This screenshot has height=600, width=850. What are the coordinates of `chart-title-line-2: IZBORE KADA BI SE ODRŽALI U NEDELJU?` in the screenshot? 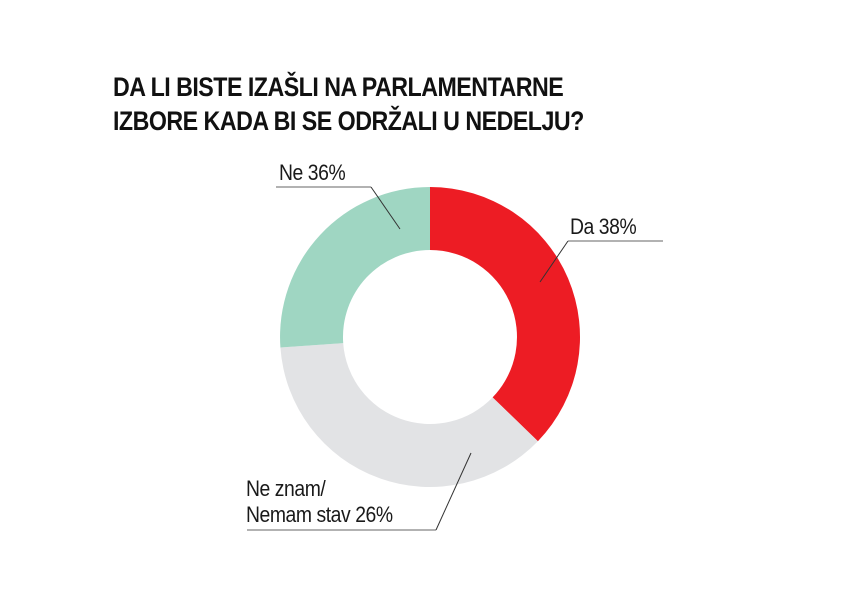 It's located at (348, 121).